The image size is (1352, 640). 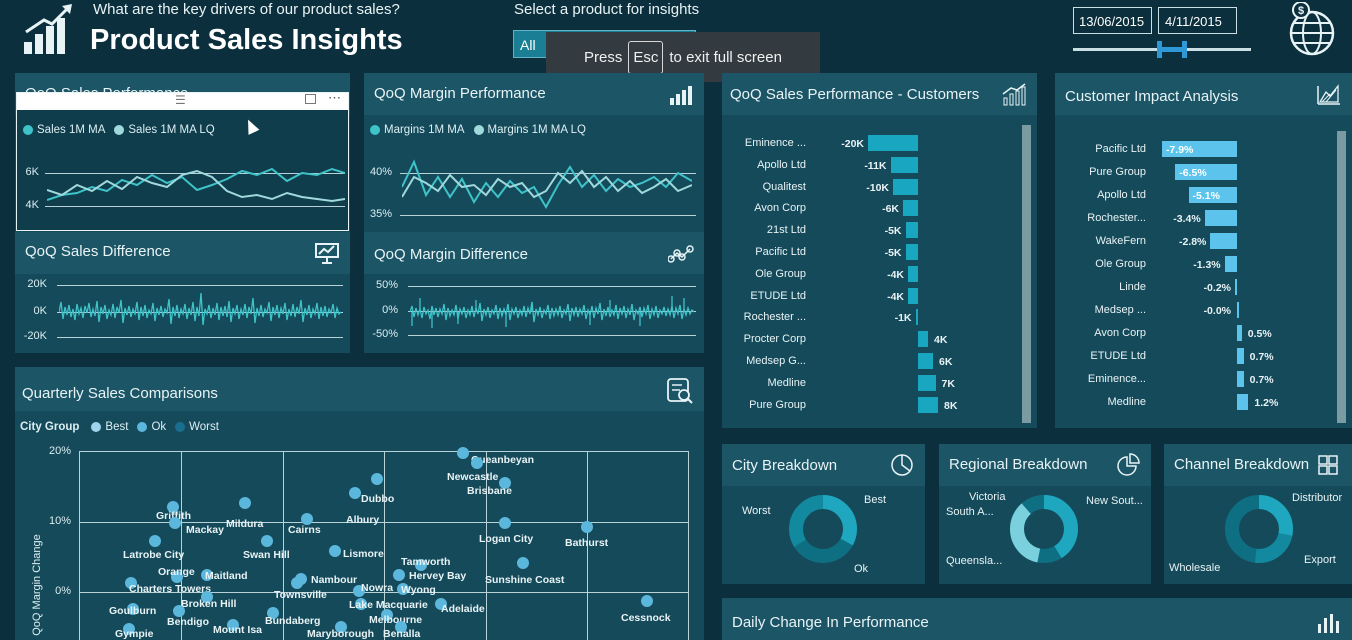 I want to click on donut-label: Victoria, so click(x=987, y=497).